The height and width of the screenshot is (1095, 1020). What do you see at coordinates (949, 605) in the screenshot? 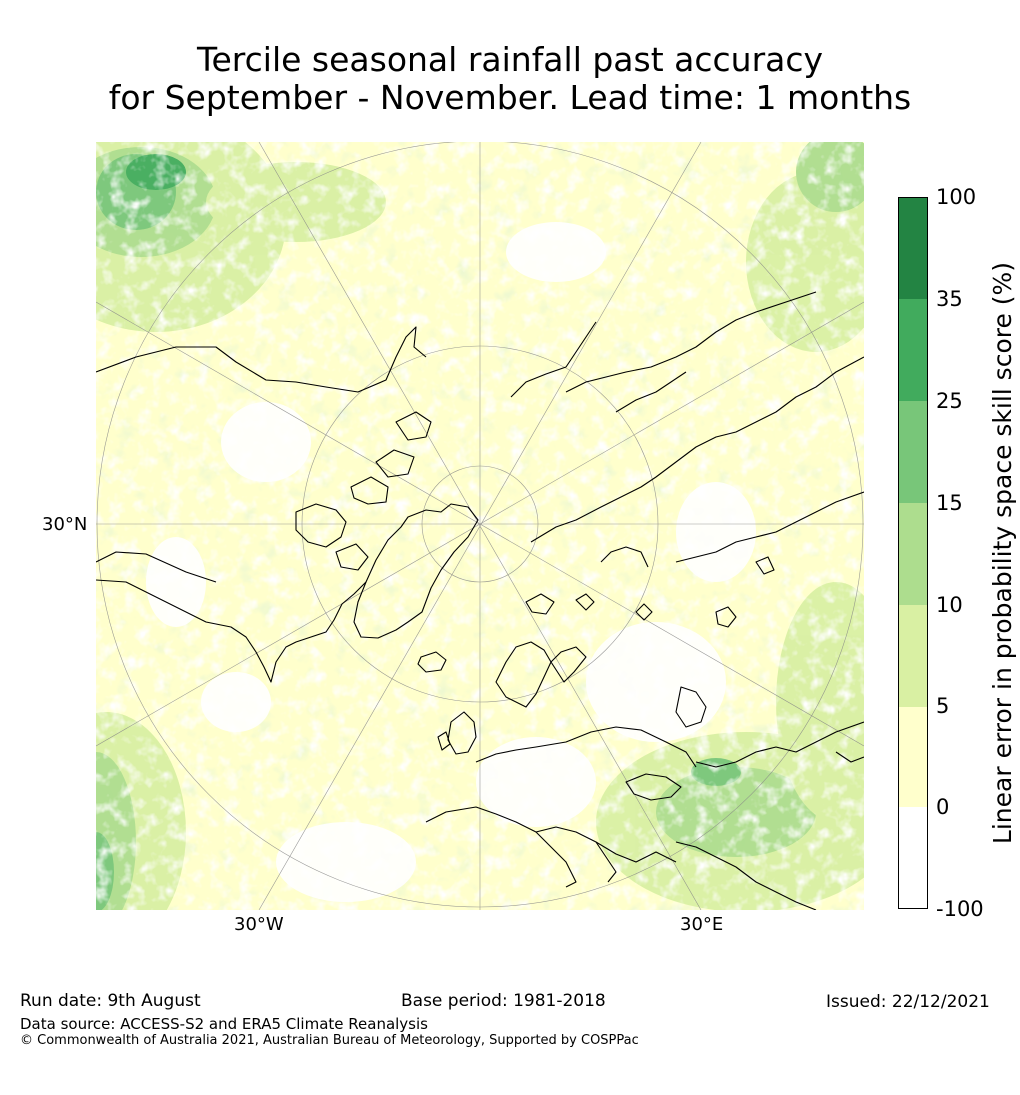
I see `colorbar-tick-10: 10` at bounding box center [949, 605].